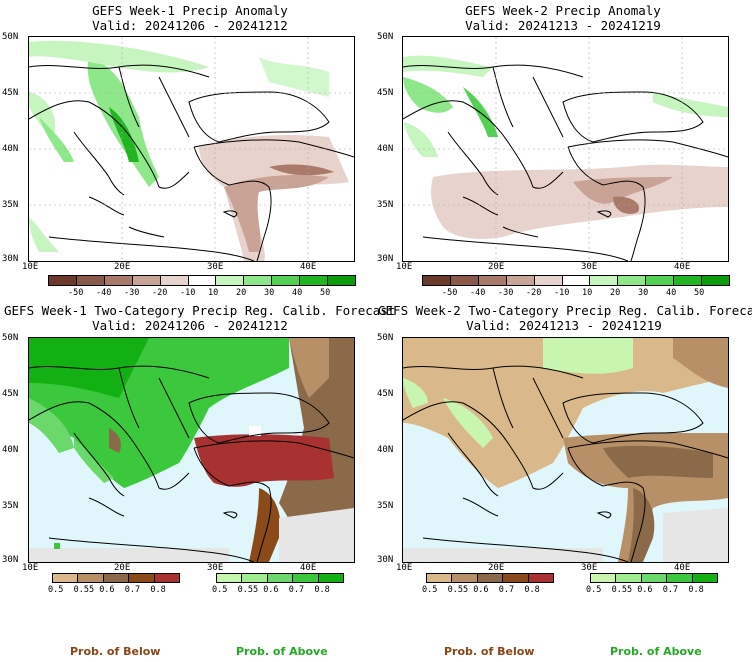 This screenshot has width=752, height=662. I want to click on p2-lon-30: 30E, so click(589, 267).